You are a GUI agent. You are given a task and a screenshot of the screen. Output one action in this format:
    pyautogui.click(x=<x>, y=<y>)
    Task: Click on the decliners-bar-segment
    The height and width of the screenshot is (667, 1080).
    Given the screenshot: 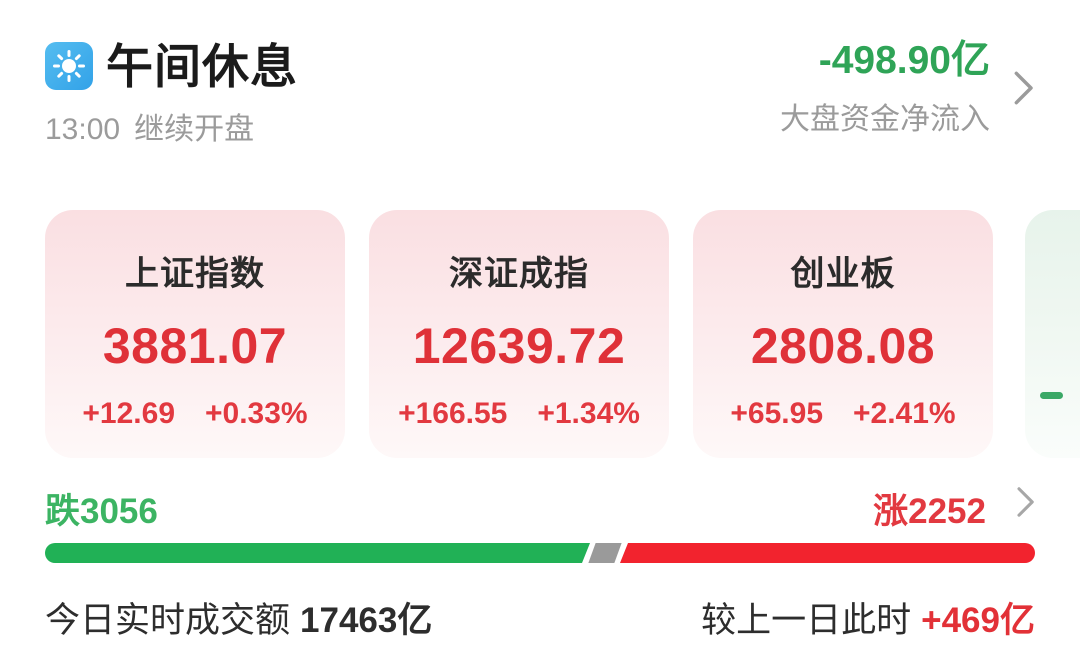 What is the action you would take?
    pyautogui.click(x=317, y=553)
    